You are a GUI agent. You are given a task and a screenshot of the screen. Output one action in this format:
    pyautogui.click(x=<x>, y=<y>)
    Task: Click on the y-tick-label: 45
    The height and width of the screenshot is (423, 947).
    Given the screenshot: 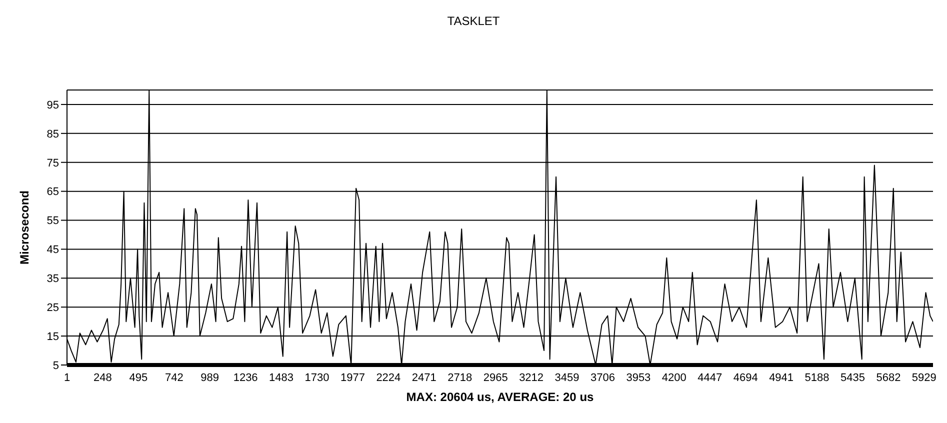 What is the action you would take?
    pyautogui.click(x=52, y=250)
    